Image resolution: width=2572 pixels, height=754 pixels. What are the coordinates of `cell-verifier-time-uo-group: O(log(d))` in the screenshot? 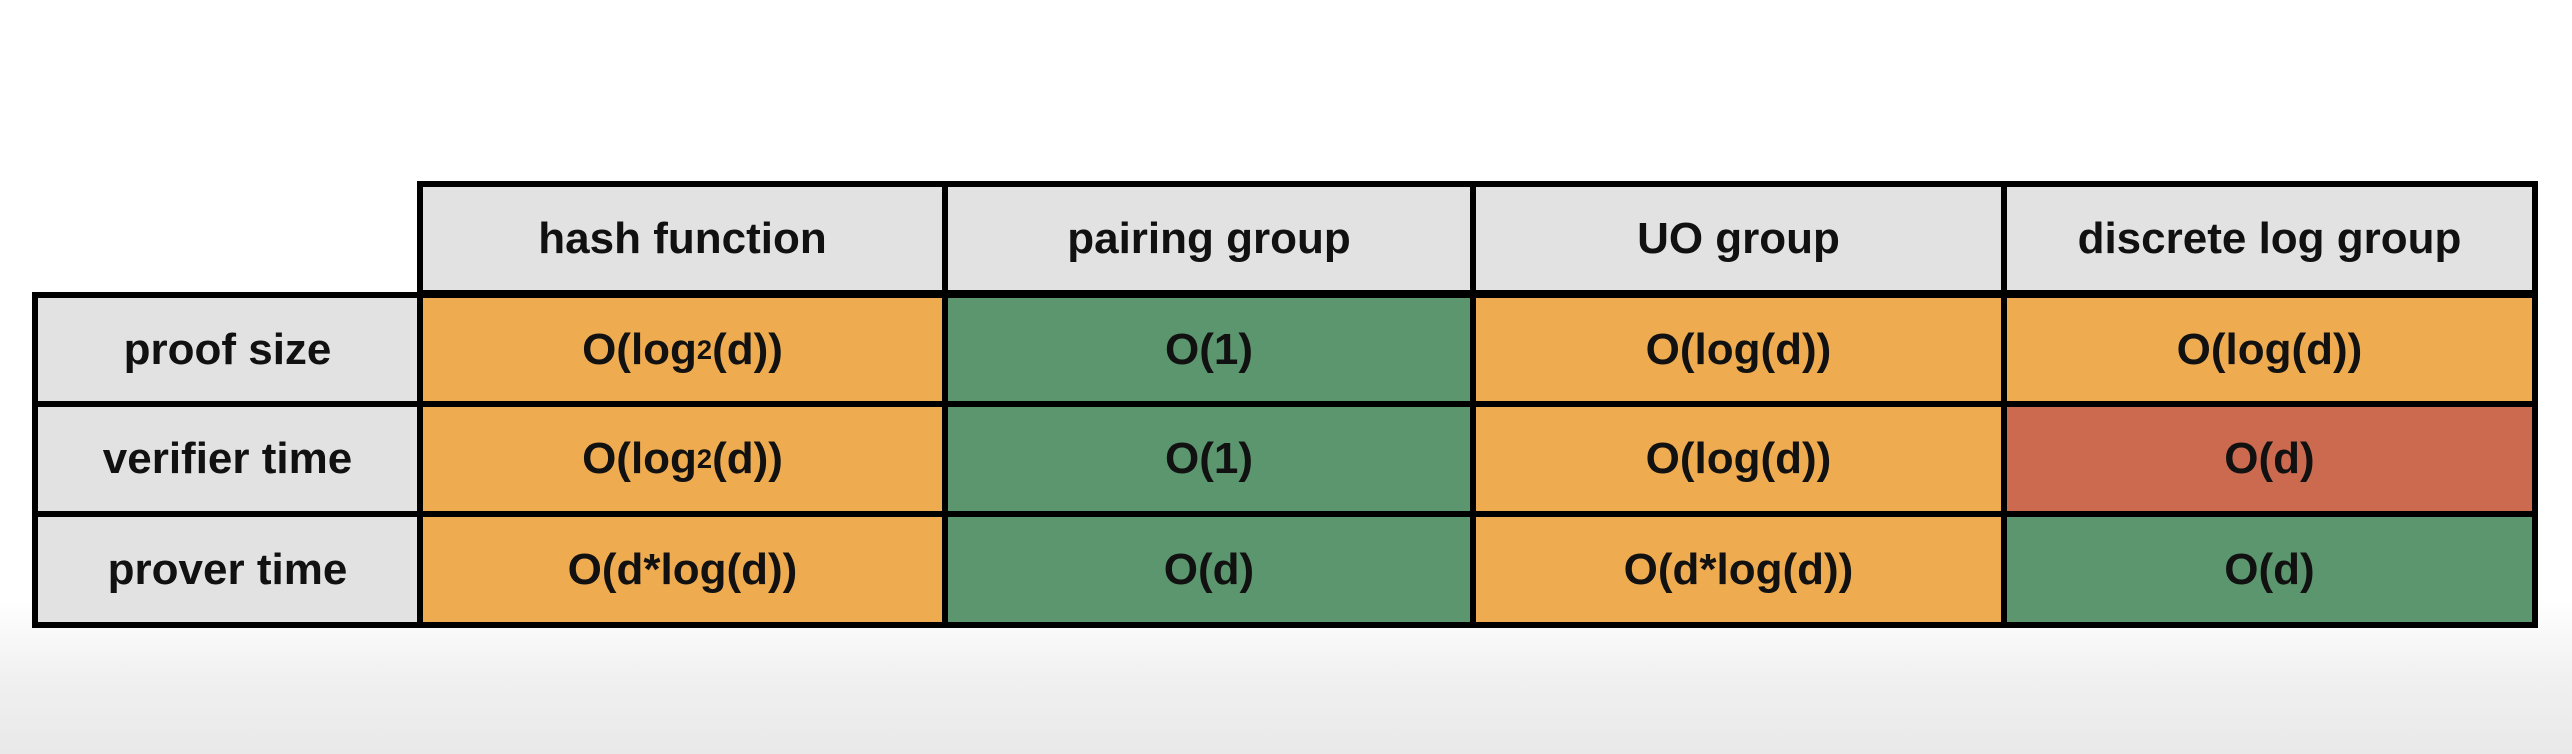 It's located at (1738, 459).